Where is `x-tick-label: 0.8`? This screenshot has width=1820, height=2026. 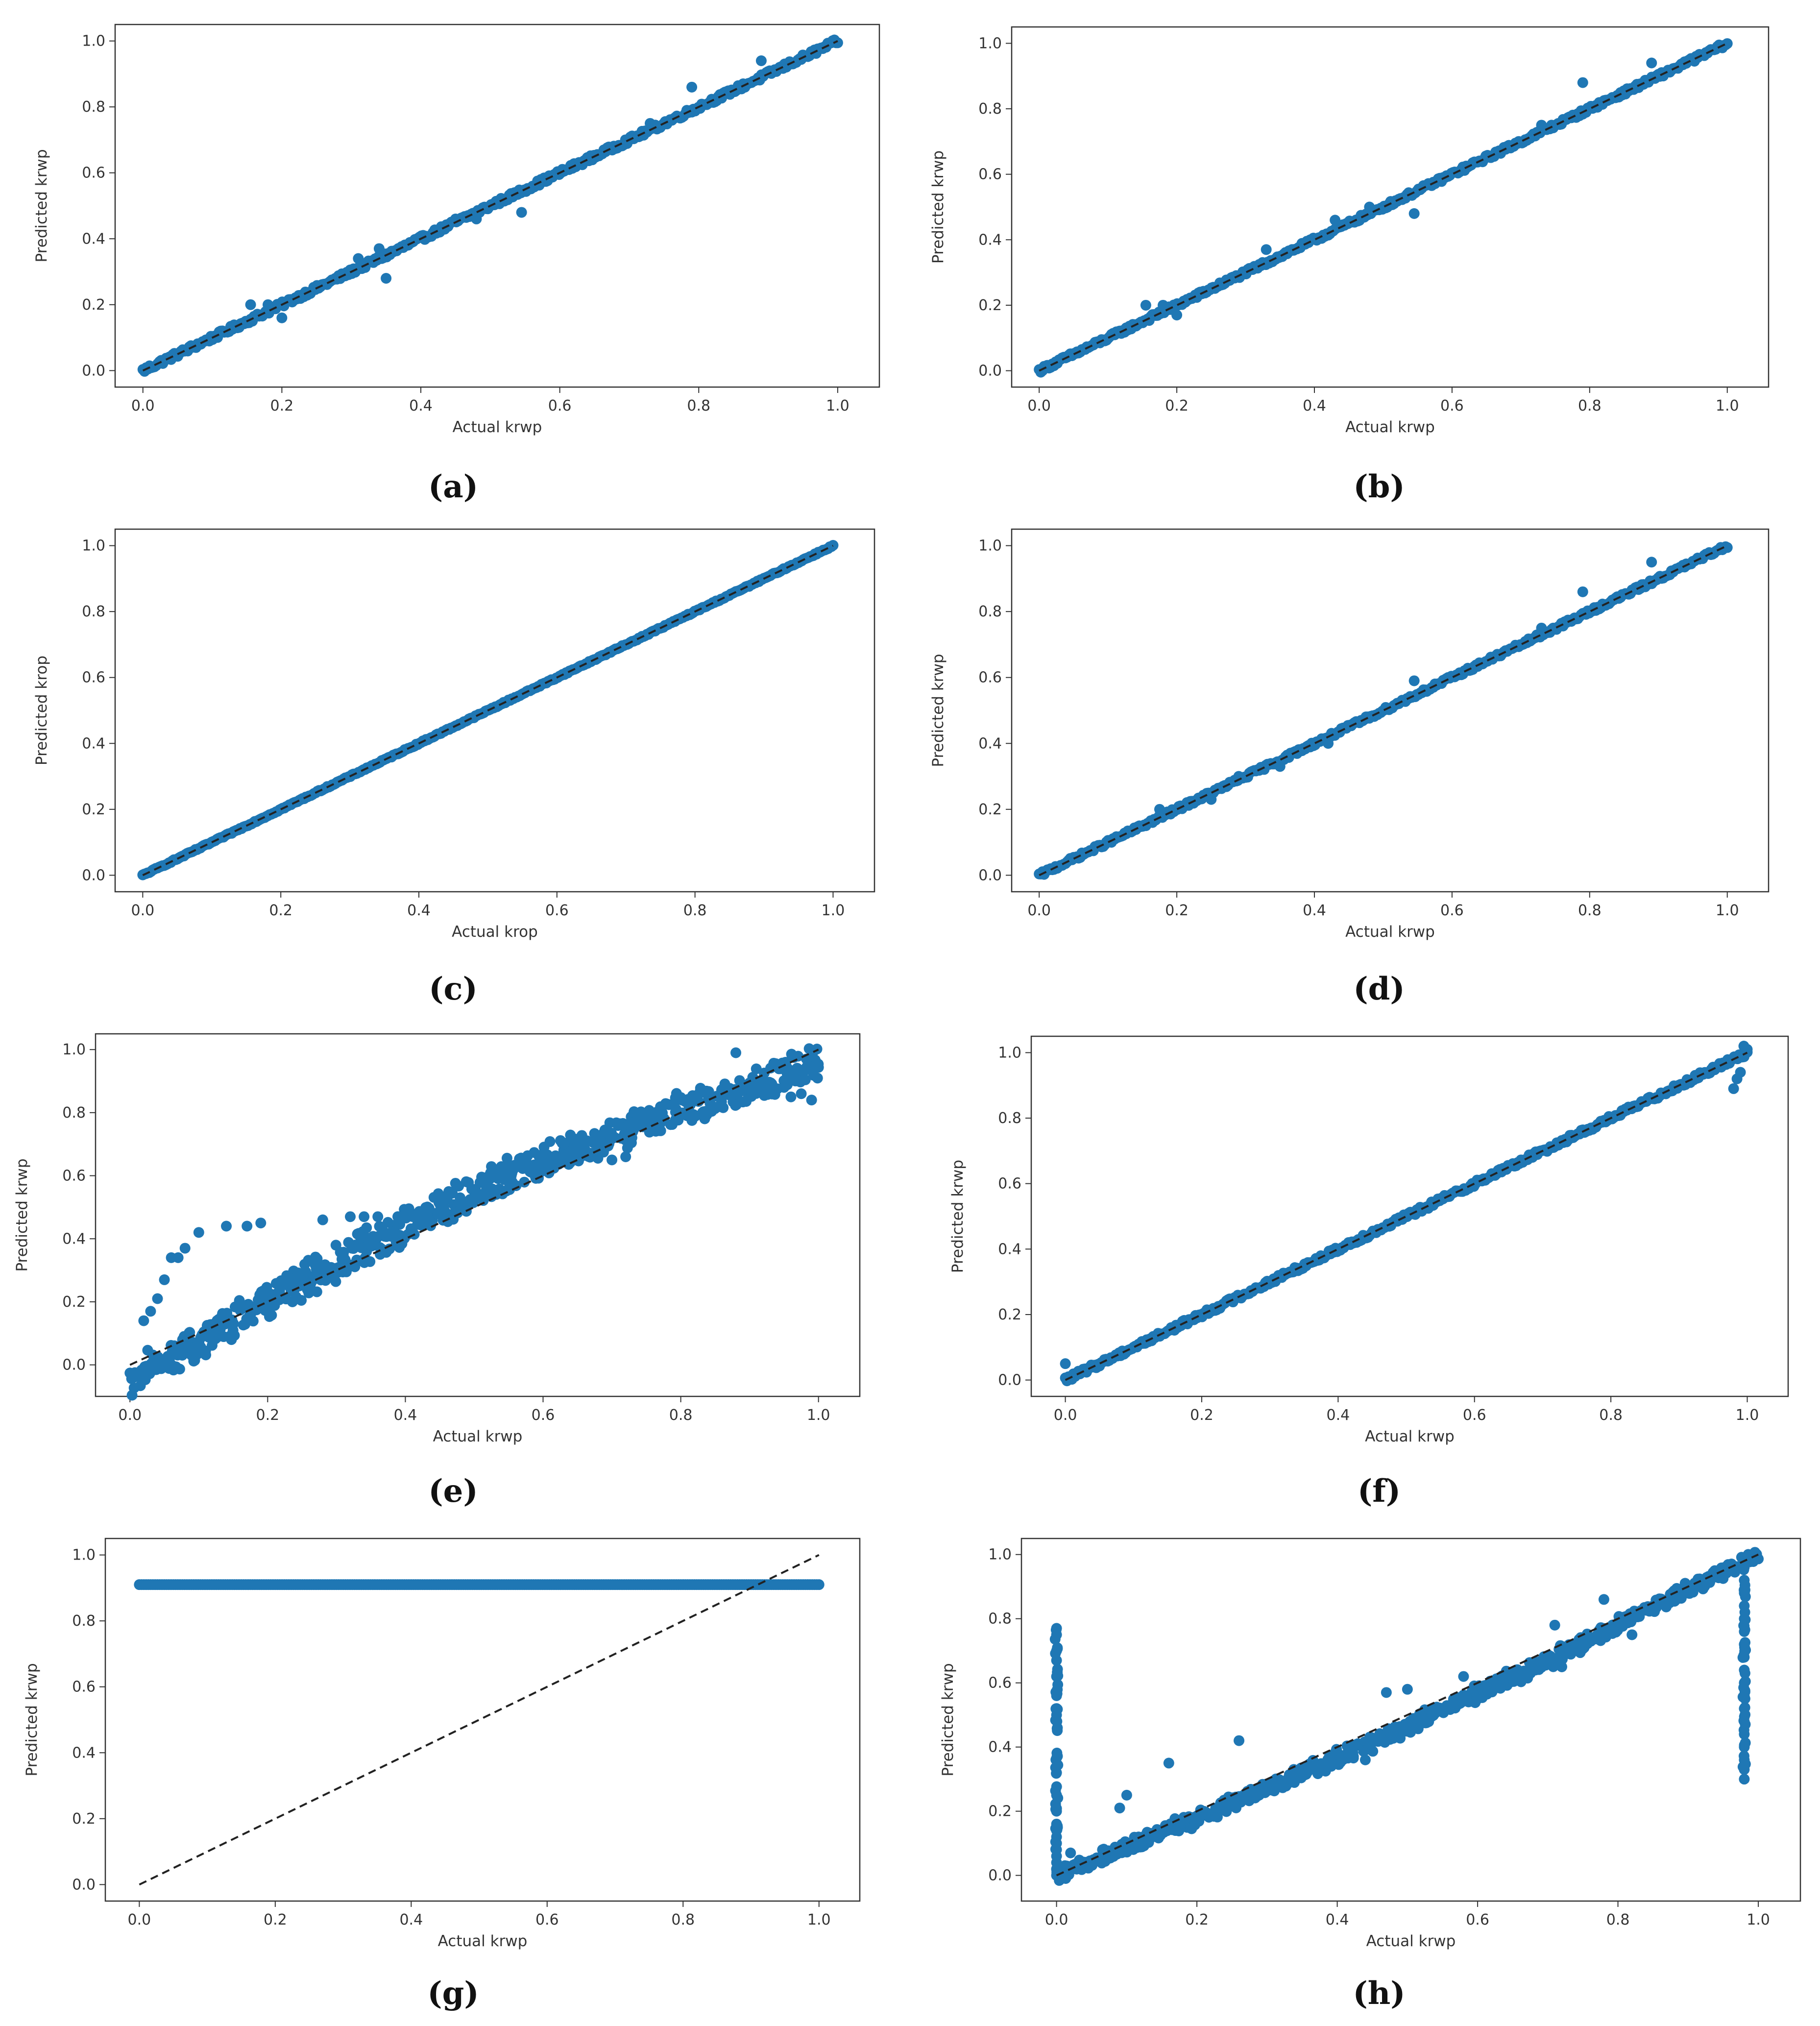 x-tick-label: 0.8 is located at coordinates (1611, 1415).